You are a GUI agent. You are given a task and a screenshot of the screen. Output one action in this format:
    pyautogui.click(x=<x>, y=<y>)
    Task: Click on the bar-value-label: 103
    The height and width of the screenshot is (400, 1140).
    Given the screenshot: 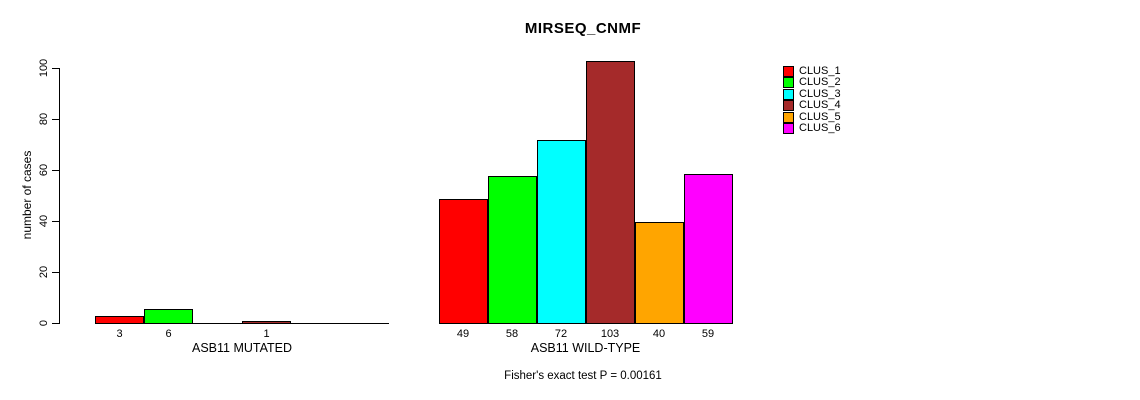 What is the action you would take?
    pyautogui.click(x=610, y=334)
    